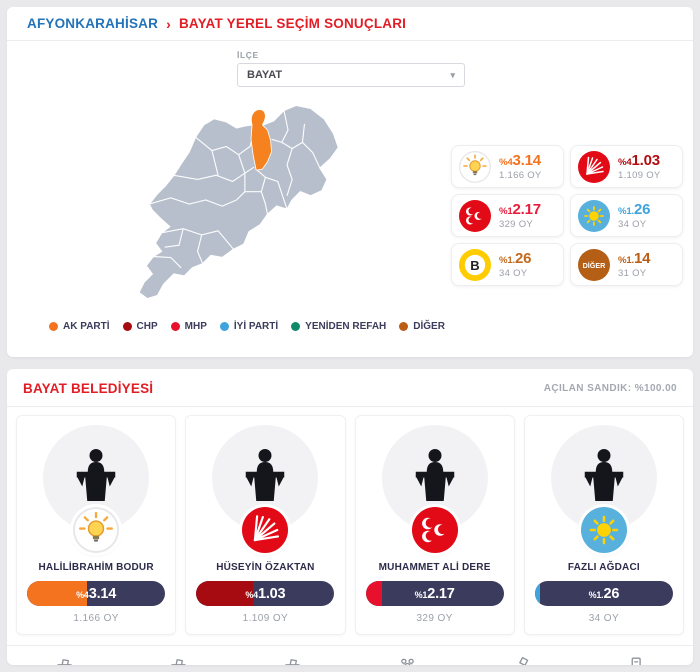 This screenshot has width=700, height=672. What do you see at coordinates (639, 160) in the screenshot?
I see `party-percent: %41.03` at bounding box center [639, 160].